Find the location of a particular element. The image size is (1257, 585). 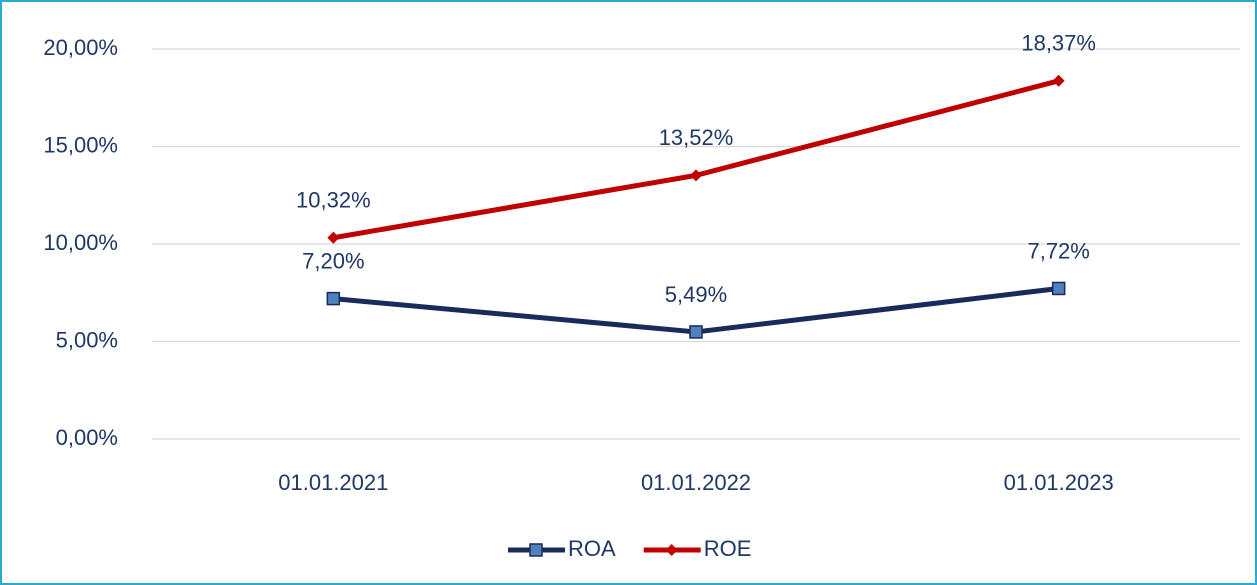

data-label: 13,52% is located at coordinates (696, 137).